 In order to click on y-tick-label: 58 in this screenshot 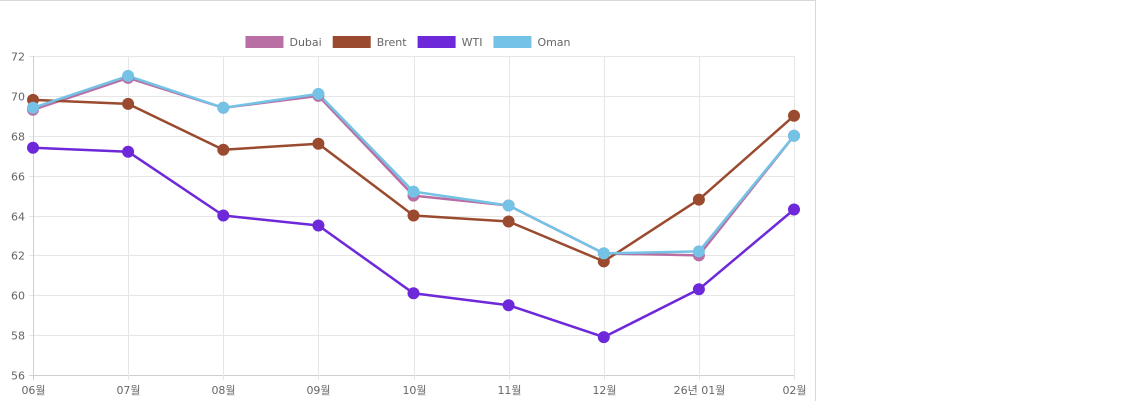, I will do `click(18, 336)`.